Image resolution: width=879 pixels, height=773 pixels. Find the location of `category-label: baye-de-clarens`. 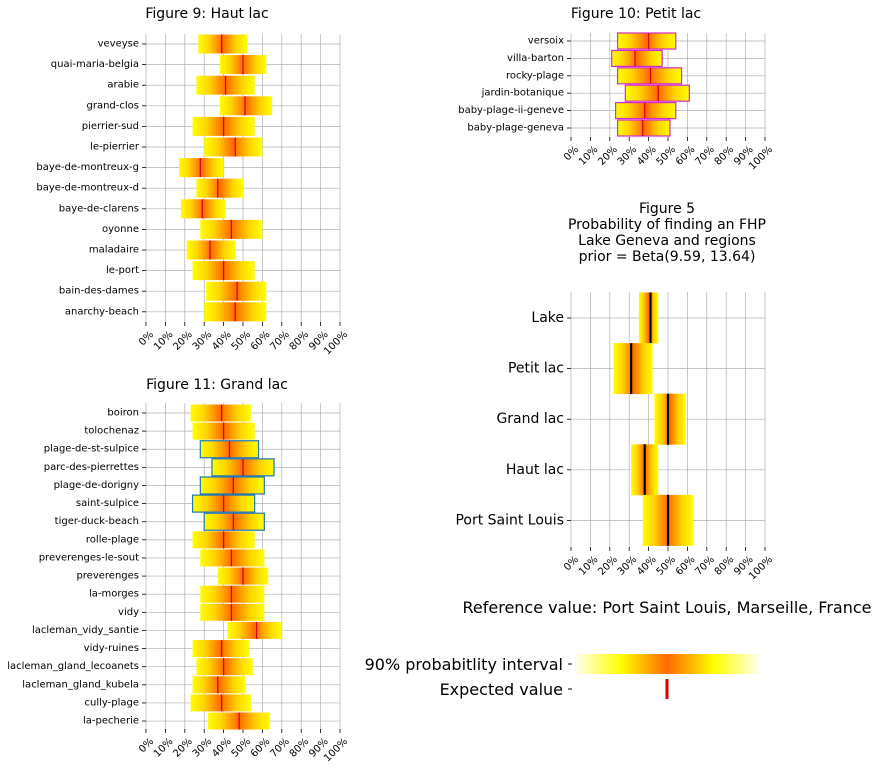

category-label: baye-de-clarens is located at coordinates (99, 208).